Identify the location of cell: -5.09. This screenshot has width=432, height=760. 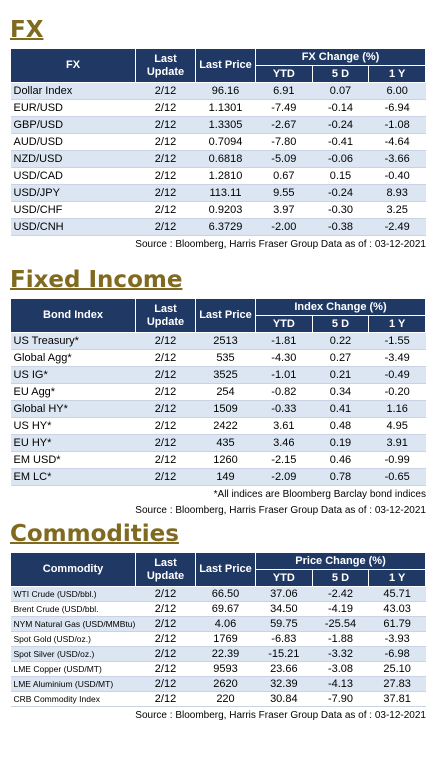
(284, 159).